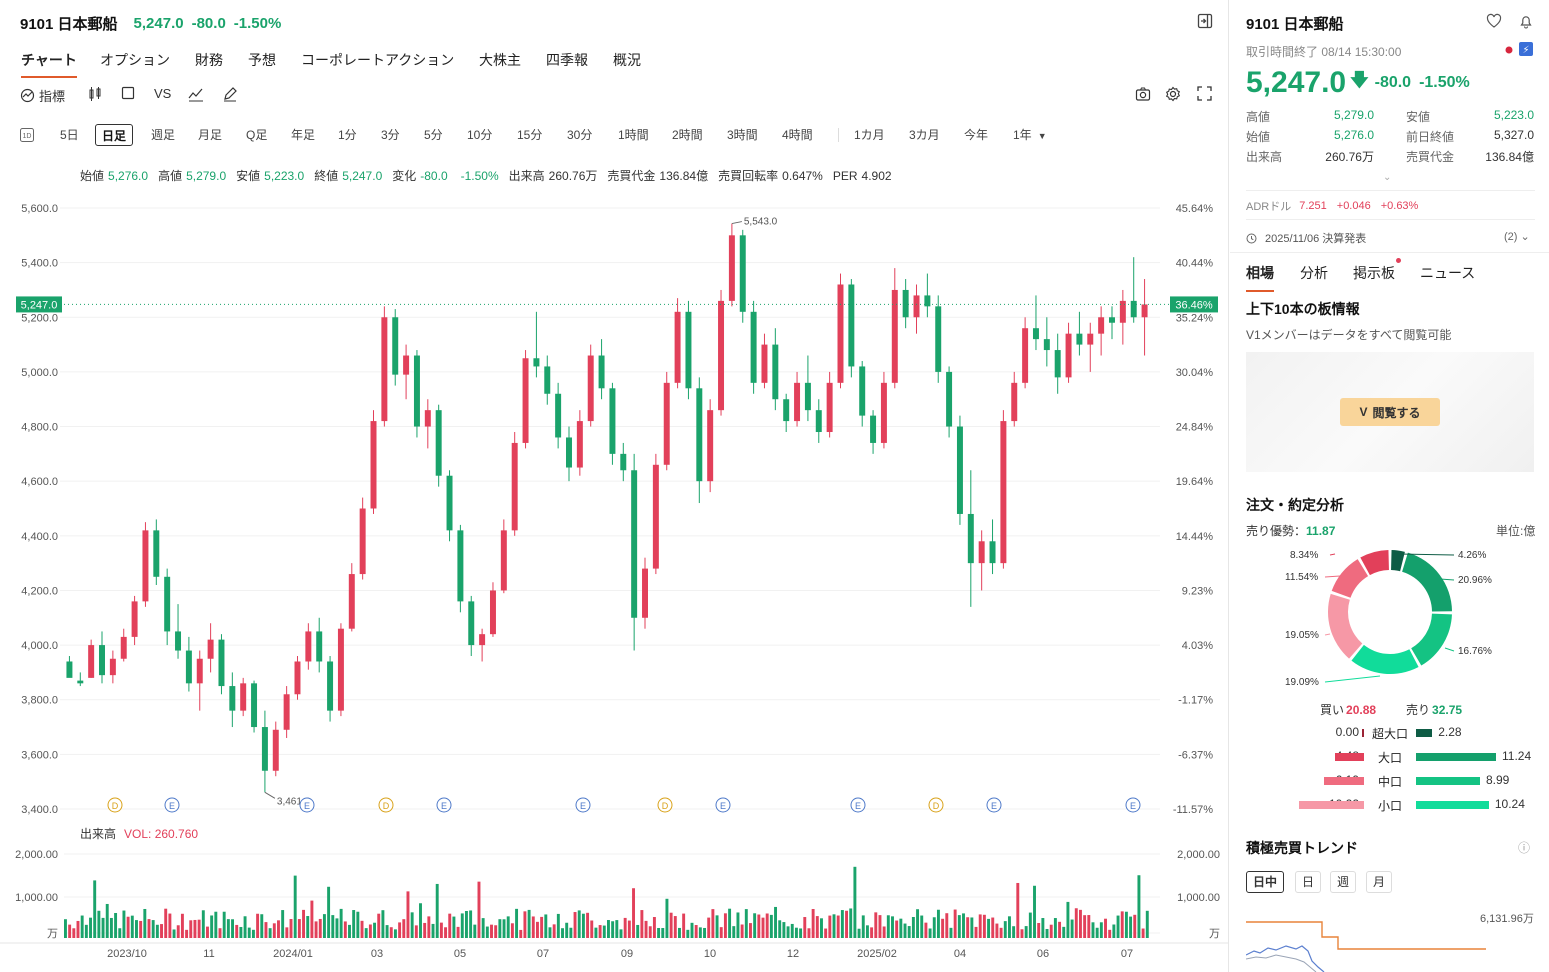 This screenshot has width=1549, height=972. Describe the element at coordinates (36, 855) in the screenshot. I see `volume-tick-label: 2,000.00` at that location.